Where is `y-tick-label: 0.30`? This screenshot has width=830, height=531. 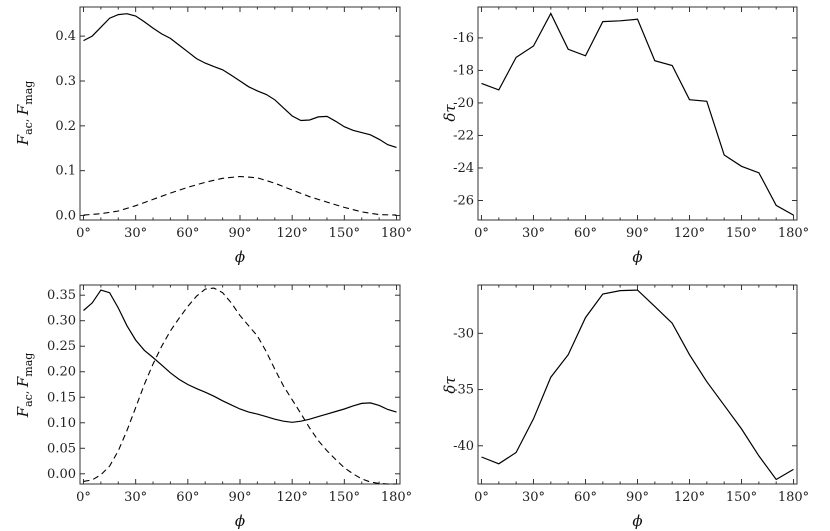 y-tick-label: 0.30 is located at coordinates (61, 321).